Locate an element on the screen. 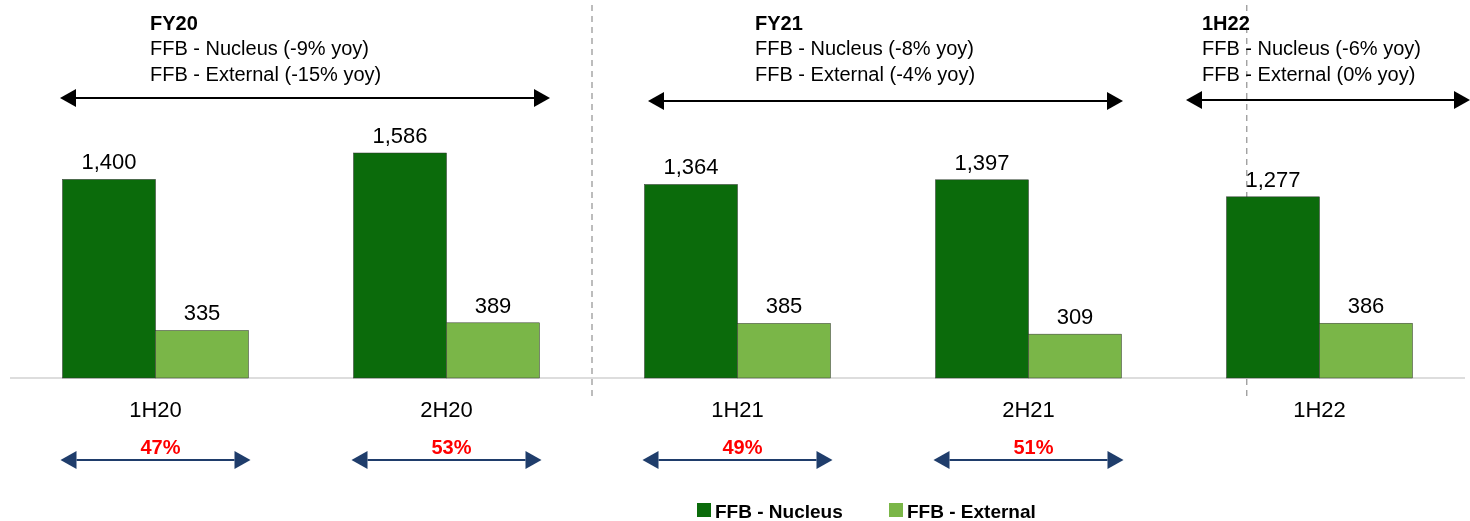 The image size is (1470, 521). text: 53% is located at coordinates (451, 447).